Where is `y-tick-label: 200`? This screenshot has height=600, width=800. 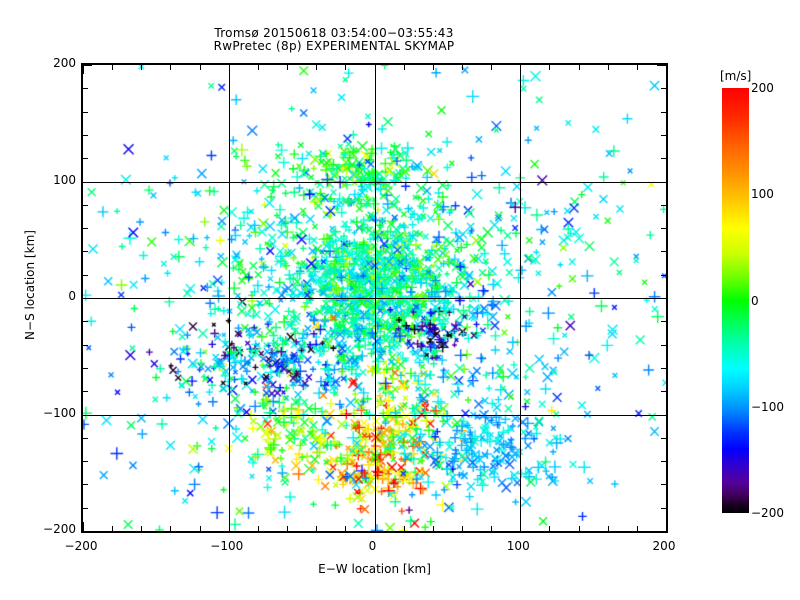
y-tick-label: 200 is located at coordinates (64, 63).